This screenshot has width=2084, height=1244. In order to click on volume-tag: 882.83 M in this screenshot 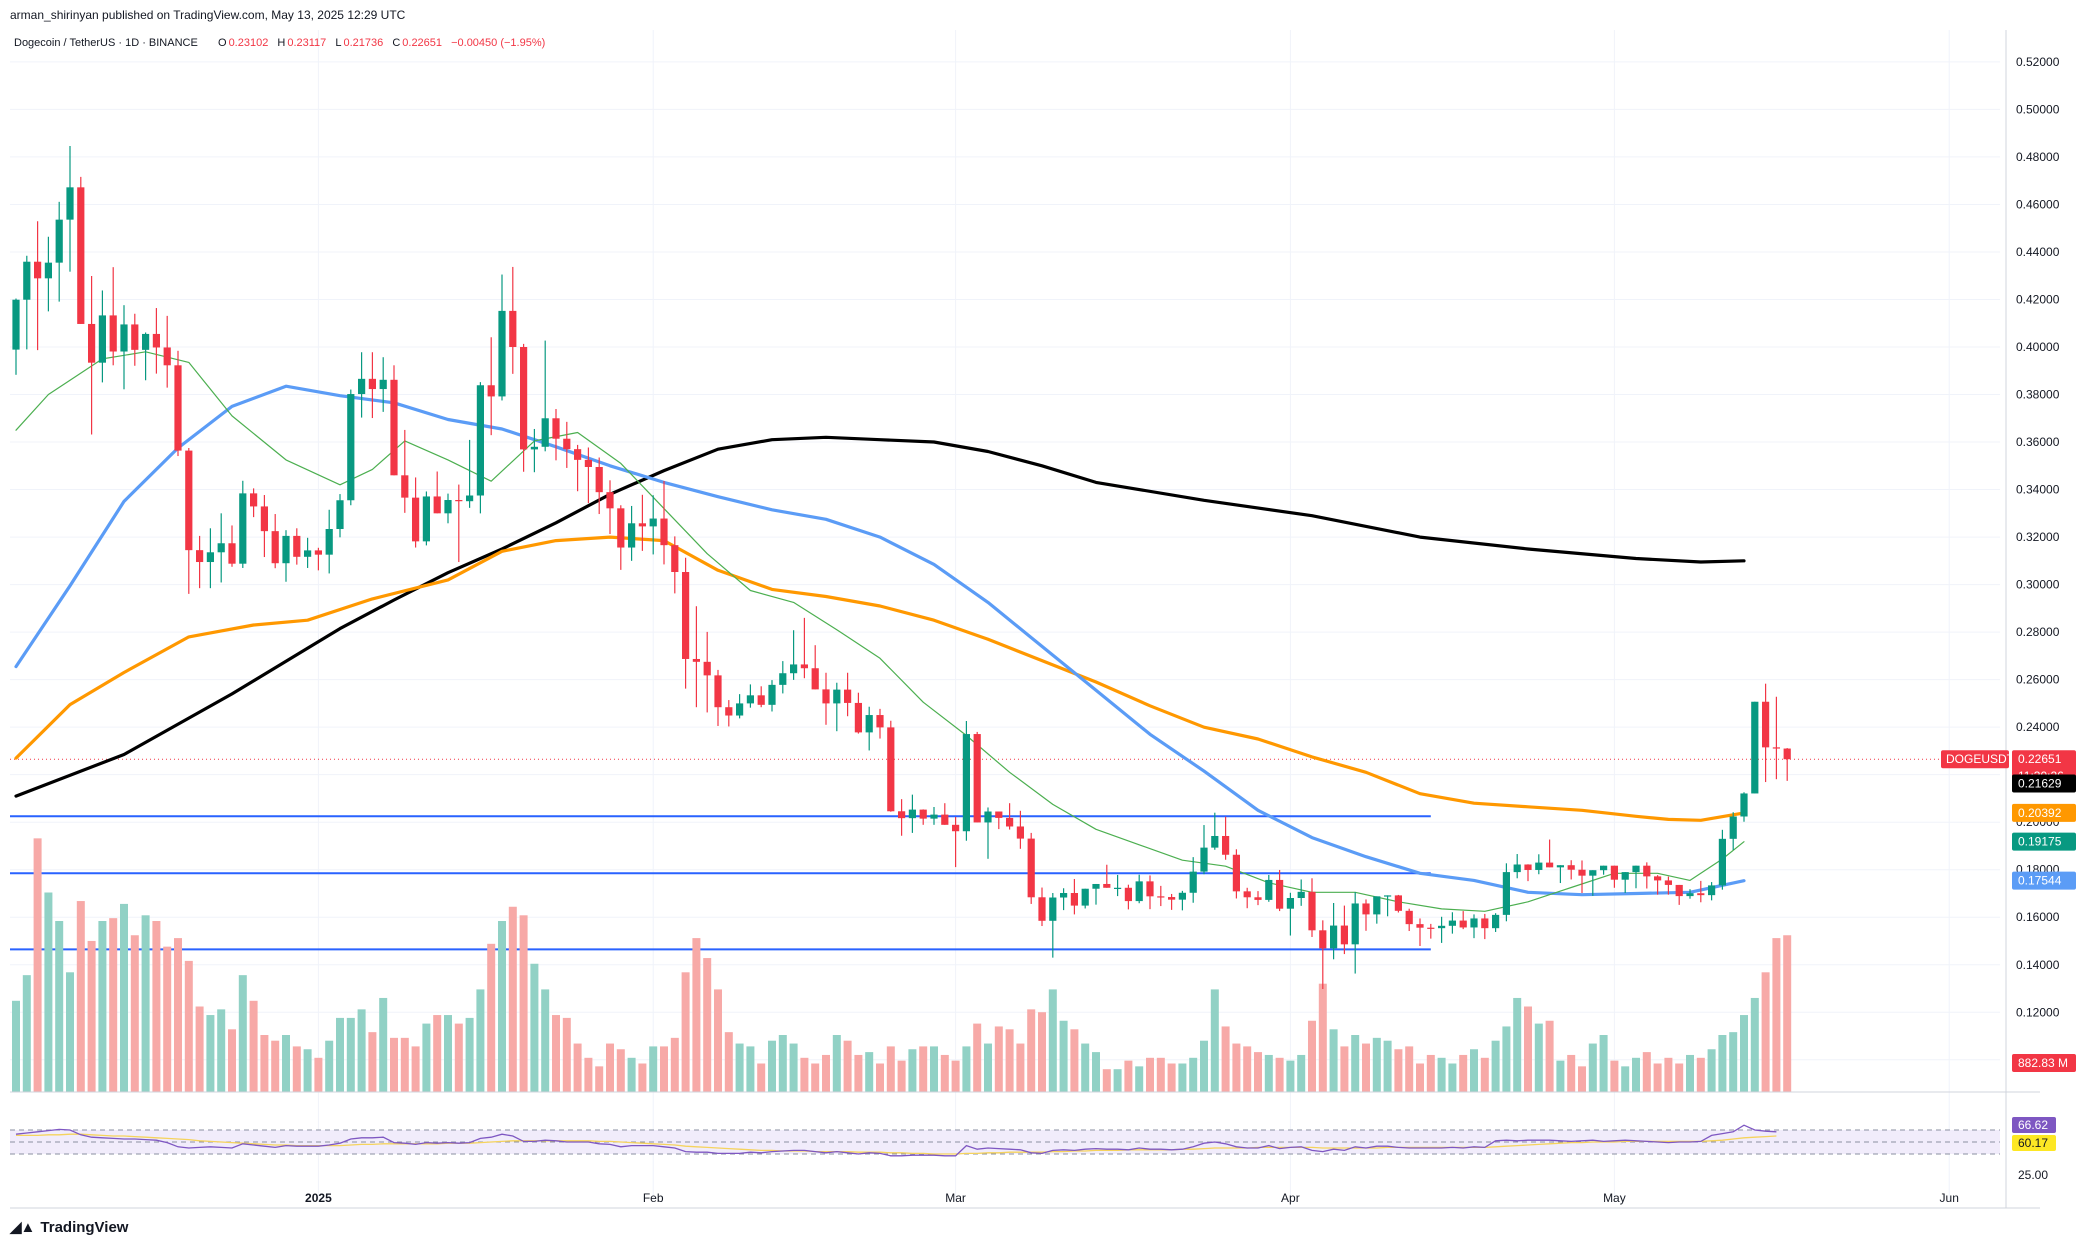, I will do `click(2043, 1063)`.